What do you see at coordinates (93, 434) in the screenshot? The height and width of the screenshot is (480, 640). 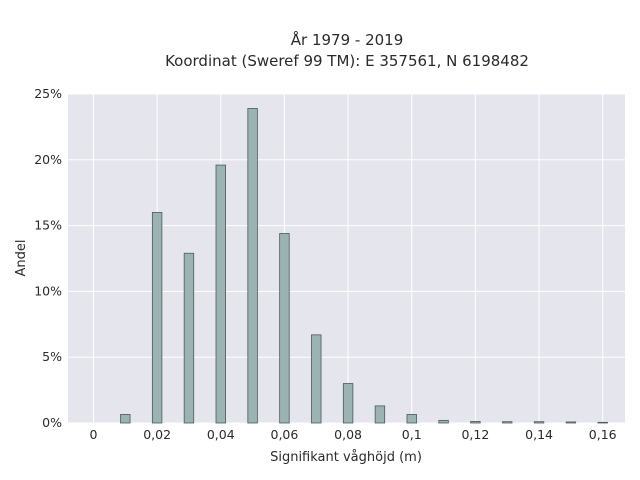 I see `x-tick-label: 0` at bounding box center [93, 434].